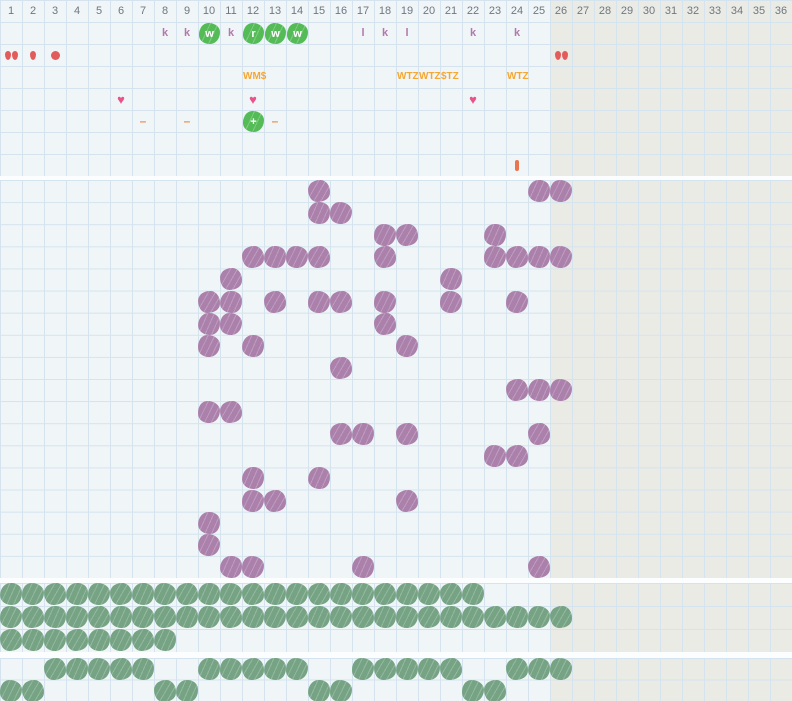 The height and width of the screenshot is (701, 792). I want to click on tick-bar-icon, so click(517, 165).